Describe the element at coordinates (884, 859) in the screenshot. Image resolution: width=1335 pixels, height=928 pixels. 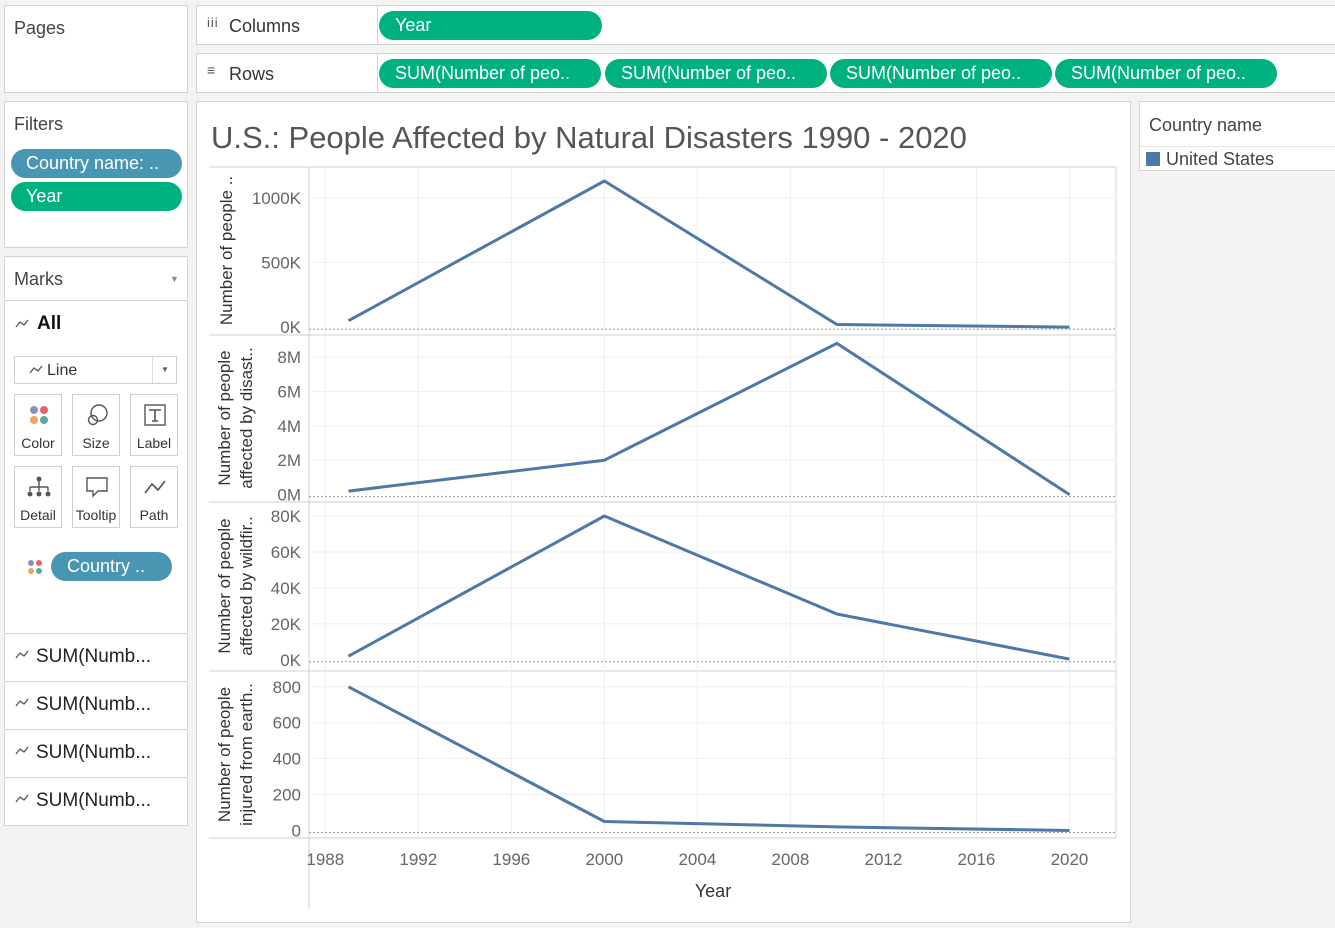
I see `x-tick-label: 2012` at that location.